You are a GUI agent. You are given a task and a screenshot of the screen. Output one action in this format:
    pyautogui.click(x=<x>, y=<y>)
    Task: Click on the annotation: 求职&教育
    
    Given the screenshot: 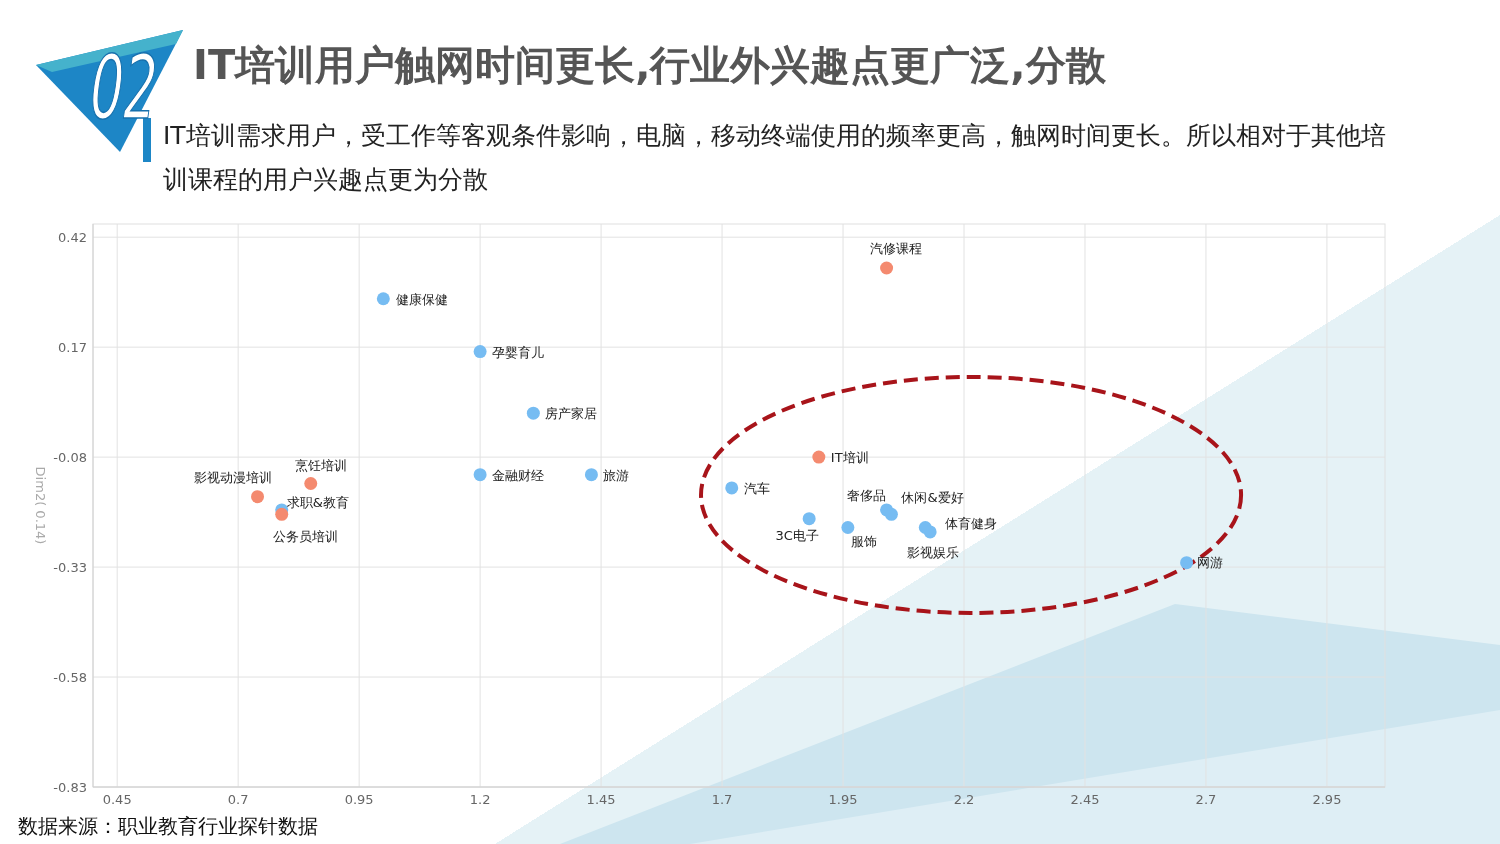 What is the action you would take?
    pyautogui.click(x=317, y=502)
    